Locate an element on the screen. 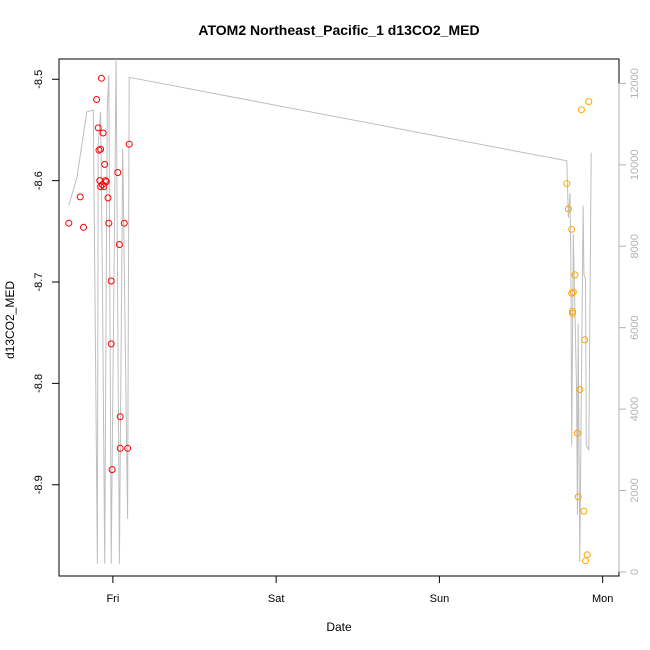 The height and width of the screenshot is (650, 650). y2-tick-label: 0 is located at coordinates (635, 572).